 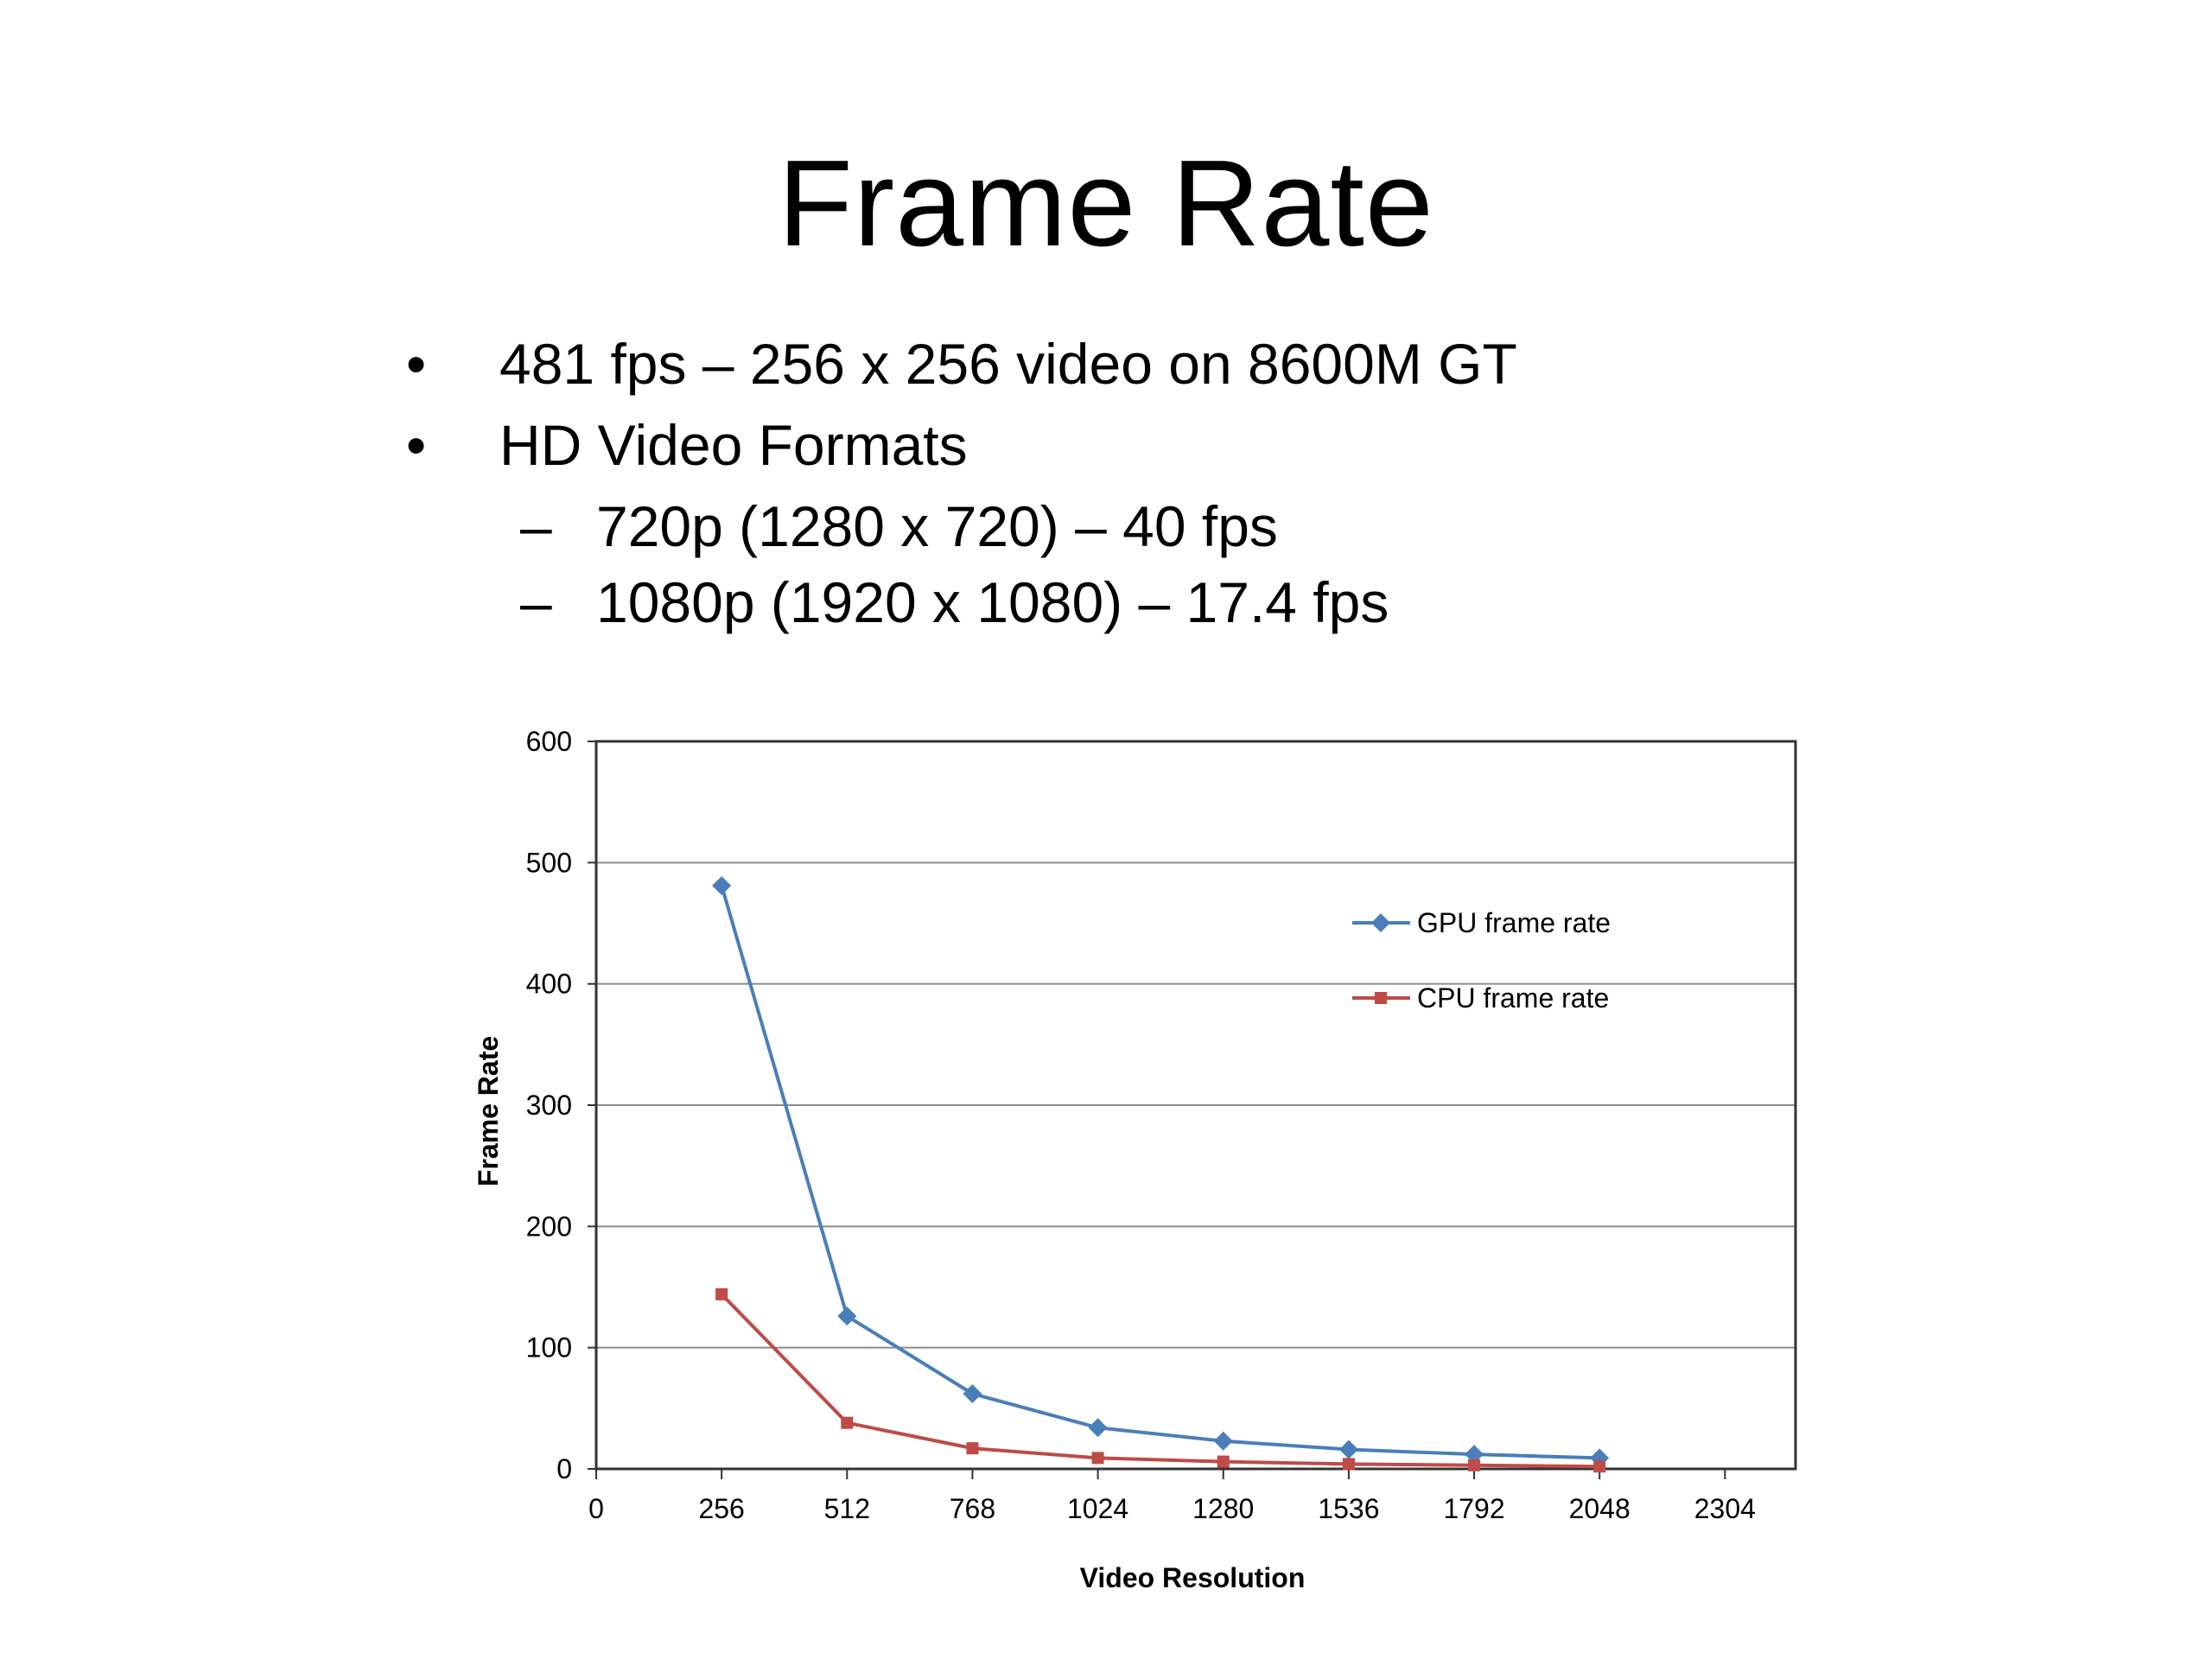 What do you see at coordinates (564, 1468) in the screenshot?
I see `y-tick-label: 0` at bounding box center [564, 1468].